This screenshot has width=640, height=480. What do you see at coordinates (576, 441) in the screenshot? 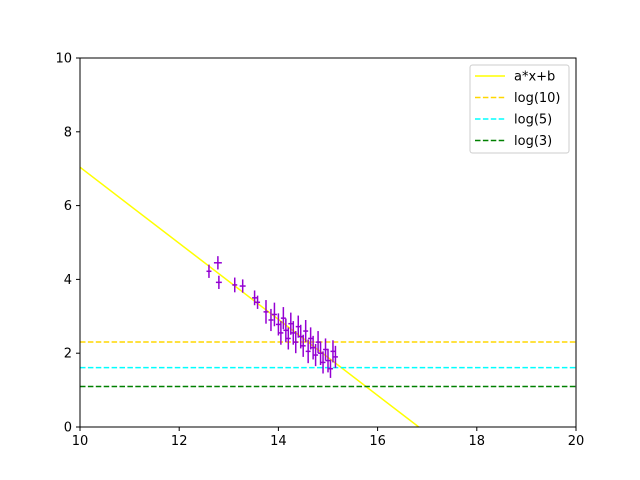
I see `x-tick-label-5: 20` at bounding box center [576, 441].